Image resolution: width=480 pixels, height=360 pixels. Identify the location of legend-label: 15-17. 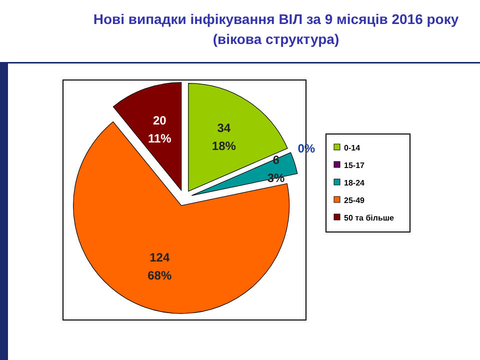
(355, 165).